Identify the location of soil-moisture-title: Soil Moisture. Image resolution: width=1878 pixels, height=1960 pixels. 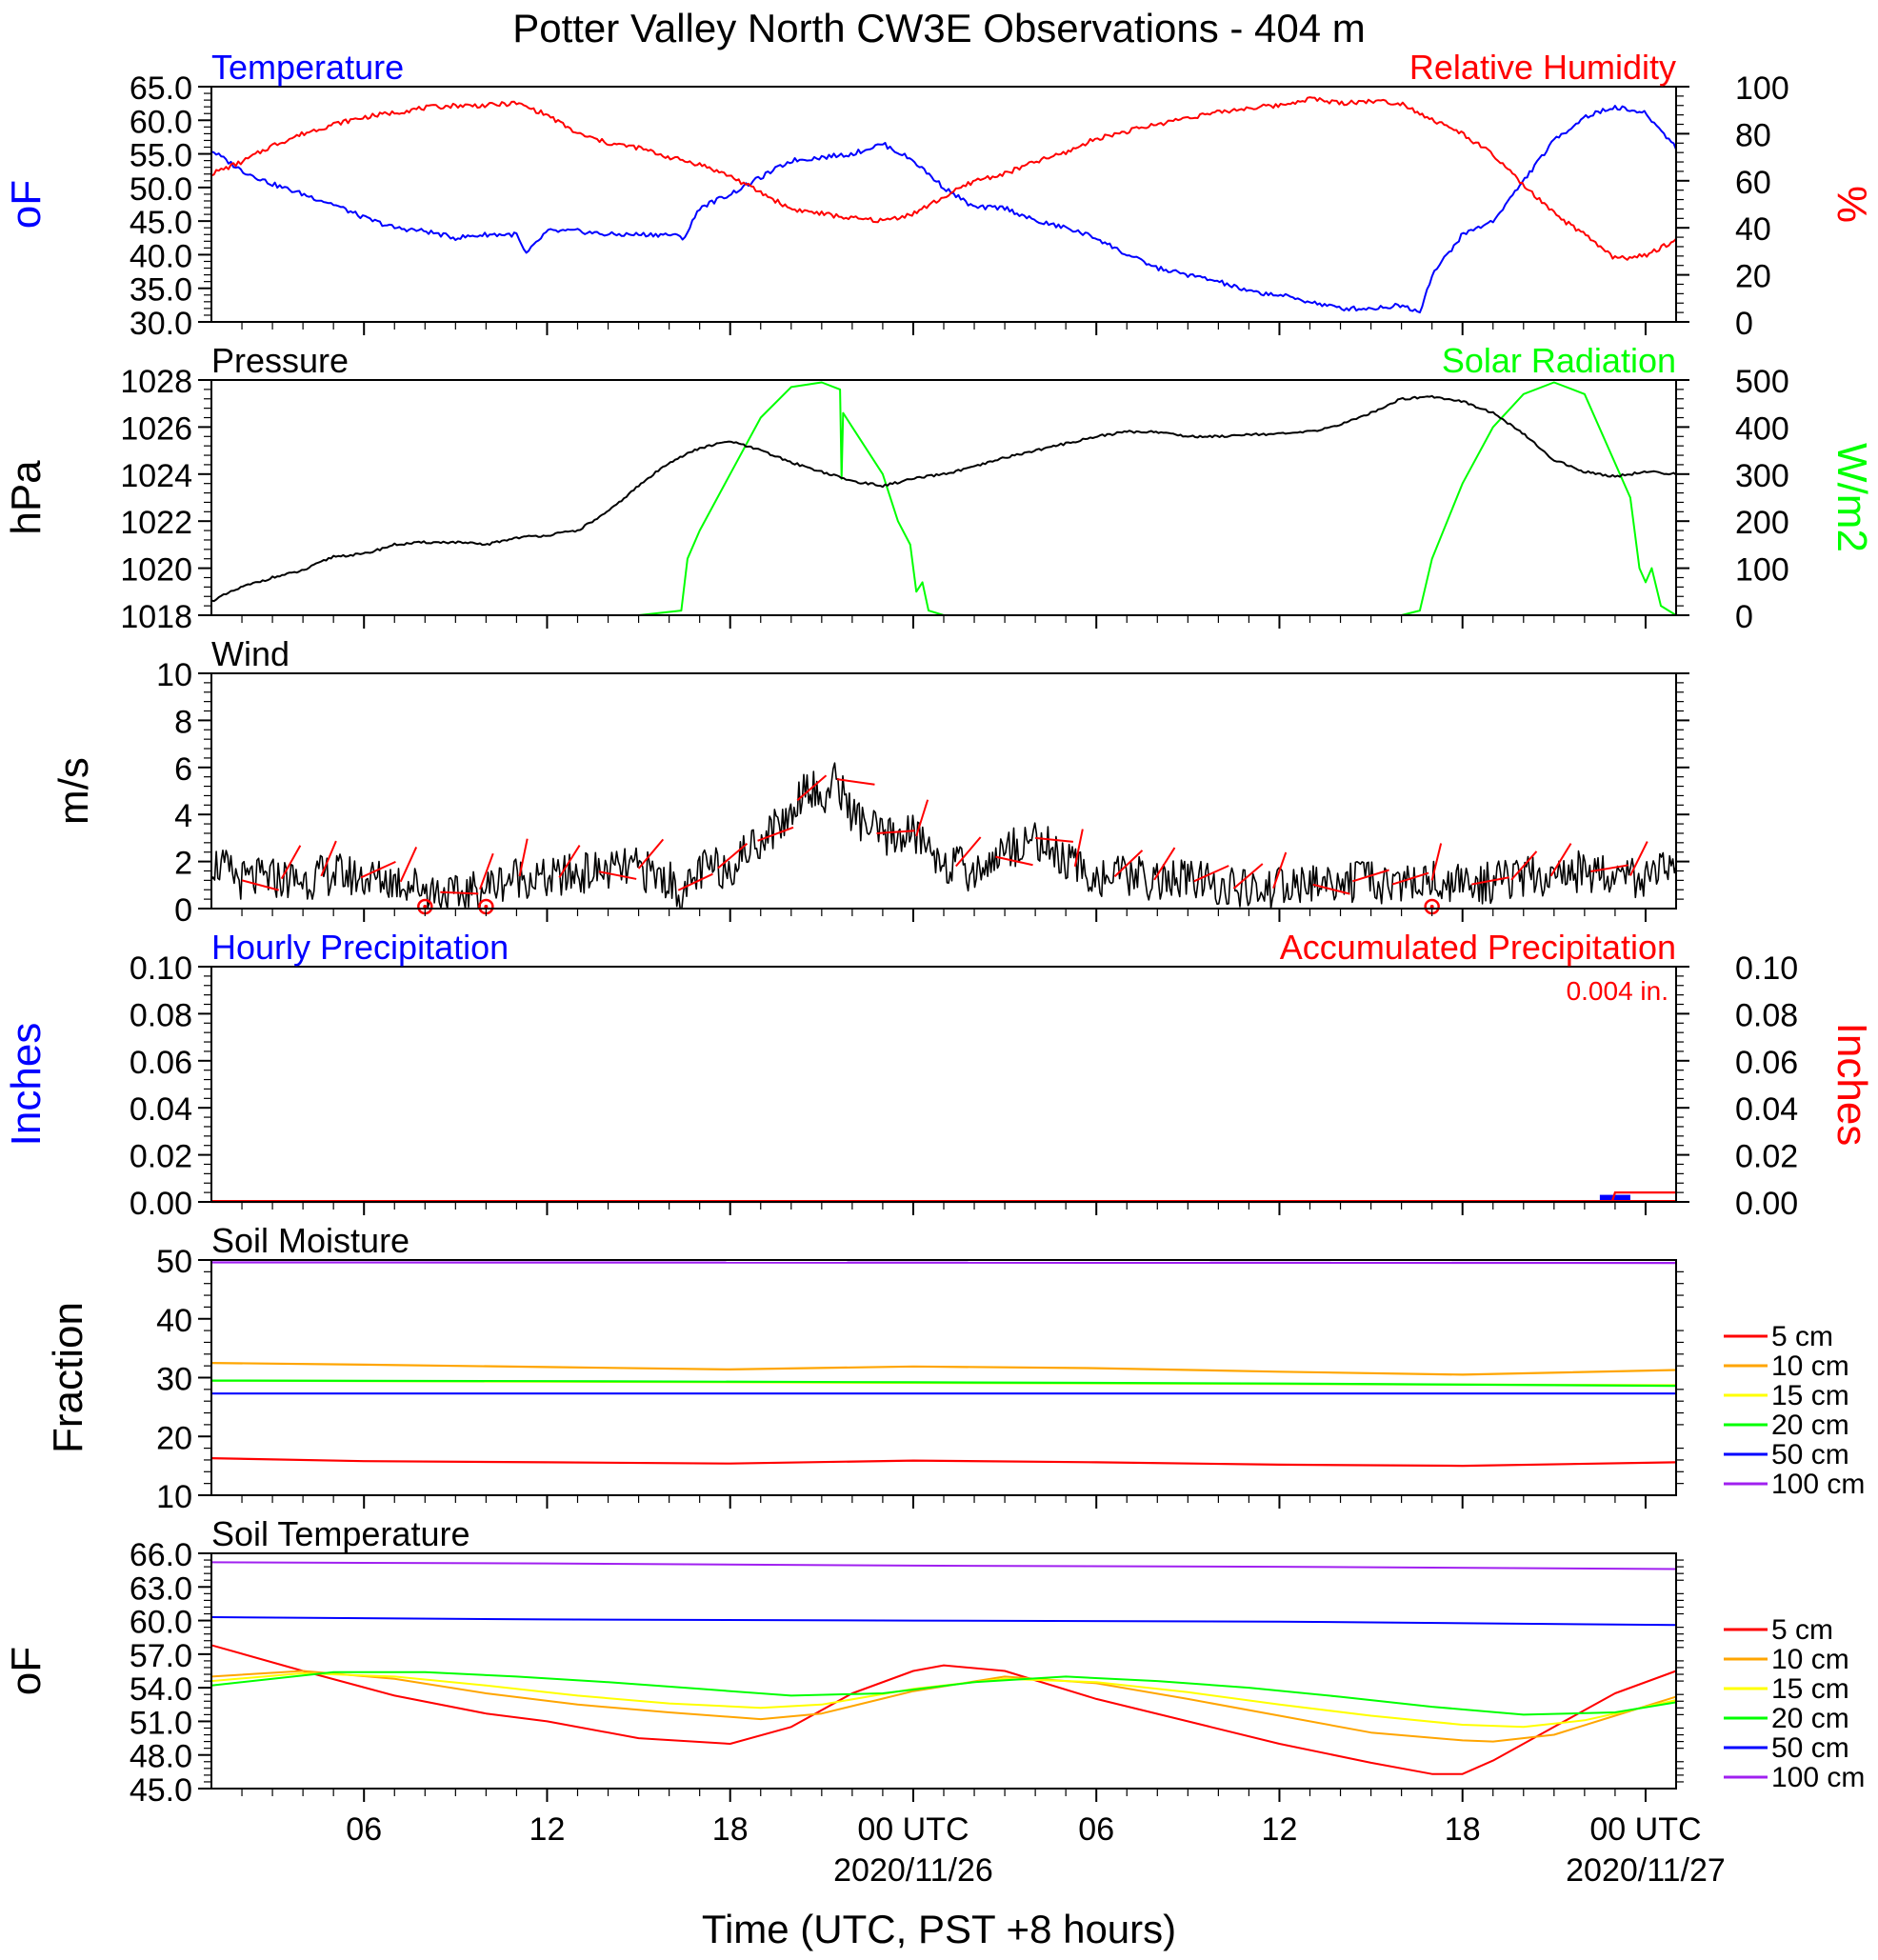
(310, 1240).